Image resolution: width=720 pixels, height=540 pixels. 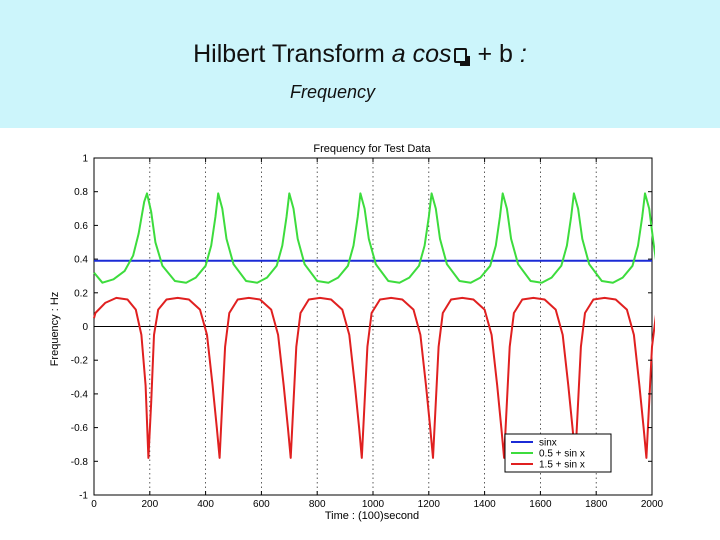 I want to click on x-tick-label: 2000, so click(x=652, y=504).